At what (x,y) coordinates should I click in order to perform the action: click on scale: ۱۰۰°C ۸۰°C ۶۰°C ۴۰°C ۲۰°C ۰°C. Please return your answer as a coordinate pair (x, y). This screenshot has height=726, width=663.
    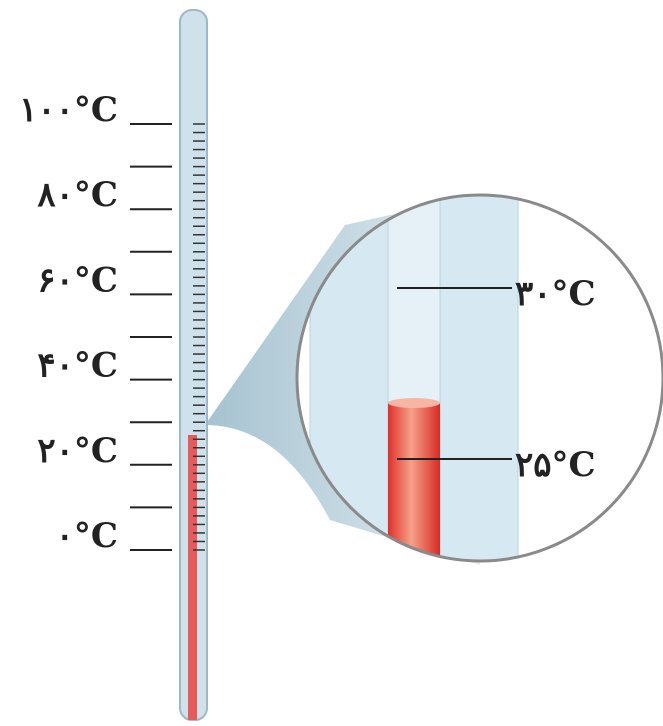
    Looking at the image, I should click on (95, 323).